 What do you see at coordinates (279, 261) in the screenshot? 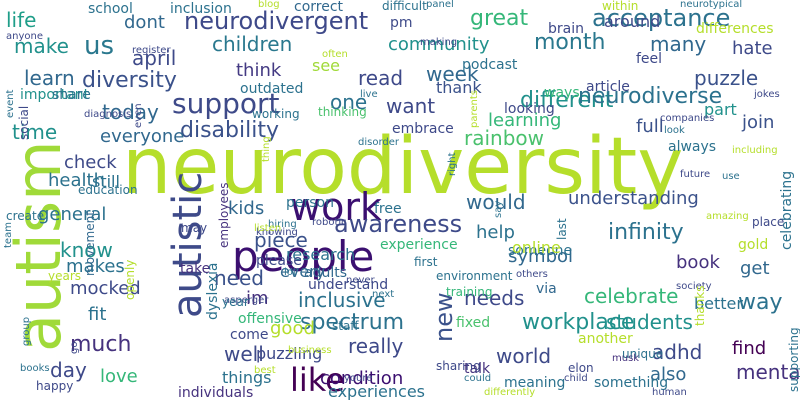
I see `word-please: please` at bounding box center [279, 261].